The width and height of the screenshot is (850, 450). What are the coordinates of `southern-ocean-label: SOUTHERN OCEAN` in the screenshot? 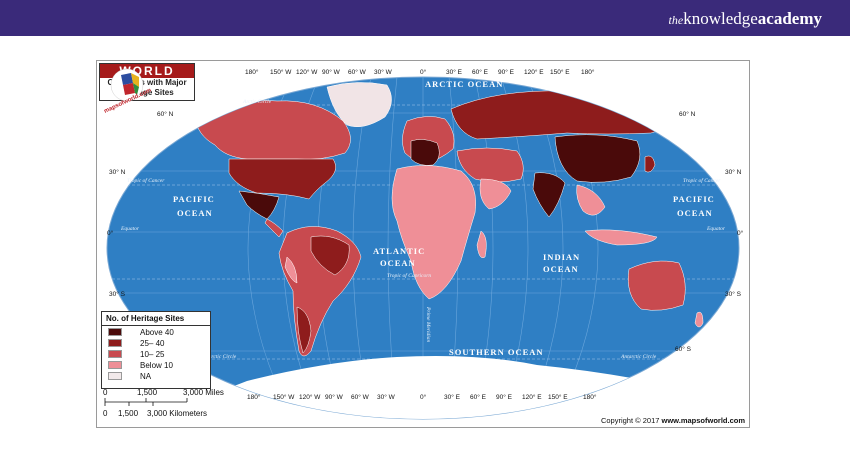 It's located at (496, 352).